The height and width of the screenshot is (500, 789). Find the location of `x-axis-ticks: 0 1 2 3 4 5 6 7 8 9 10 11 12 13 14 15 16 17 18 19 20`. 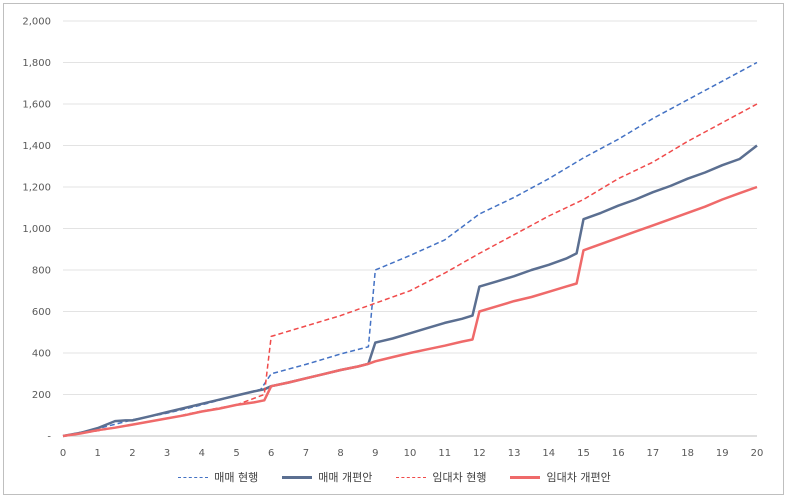

x-axis-ticks: 0 1 2 3 4 5 6 7 8 9 10 11 12 13 14 15 16 17 18 19 20 is located at coordinates (412, 453).